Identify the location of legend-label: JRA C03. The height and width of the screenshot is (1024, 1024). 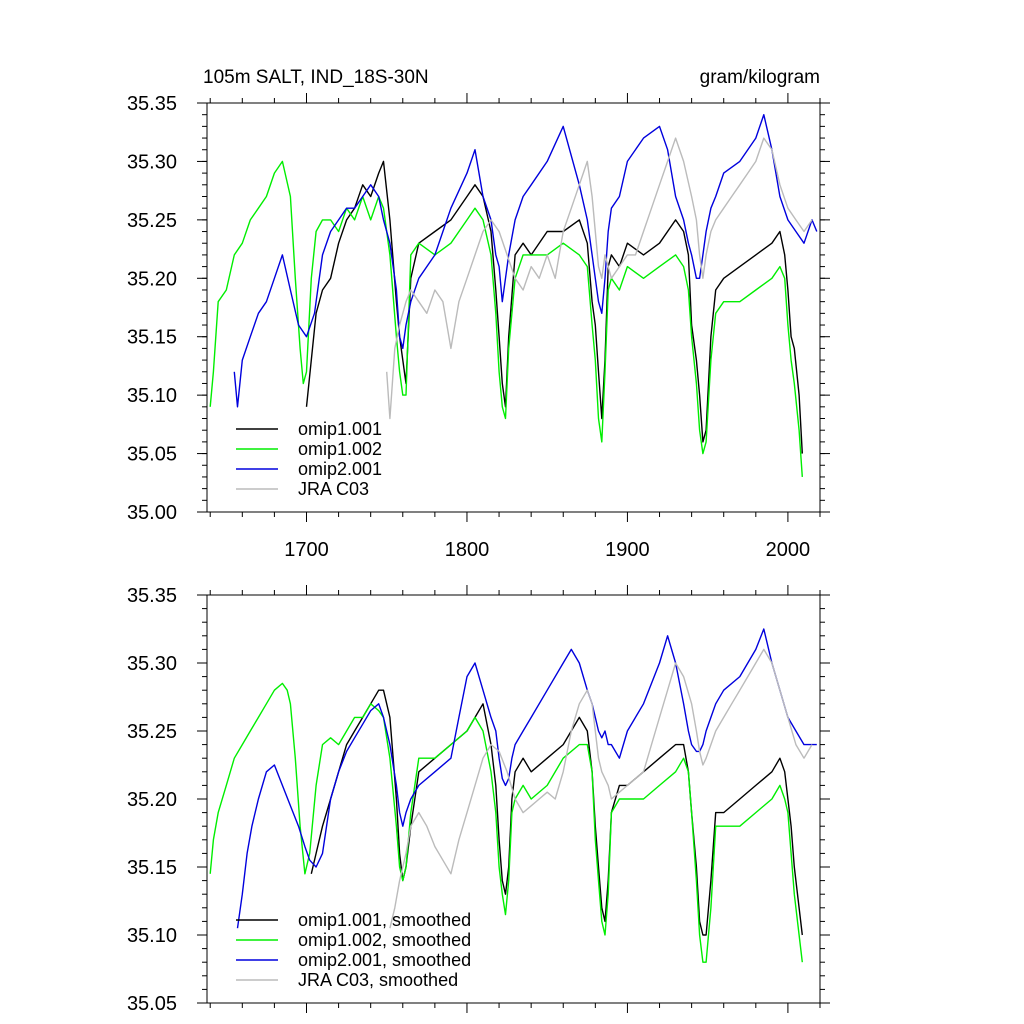
(333, 489).